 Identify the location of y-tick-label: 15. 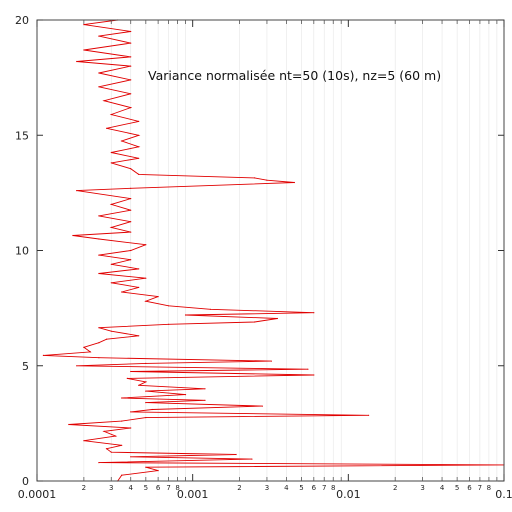
(22, 135).